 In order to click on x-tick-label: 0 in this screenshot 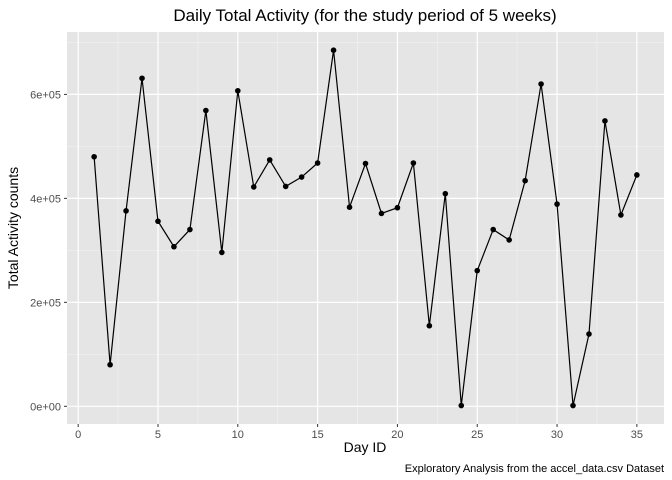, I will do `click(78, 435)`.